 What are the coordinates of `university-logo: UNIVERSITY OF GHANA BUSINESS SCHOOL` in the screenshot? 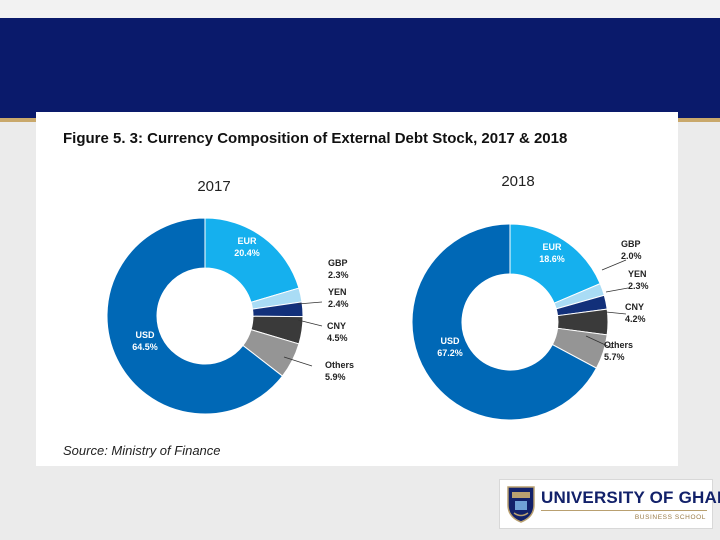 It's located at (609, 504).